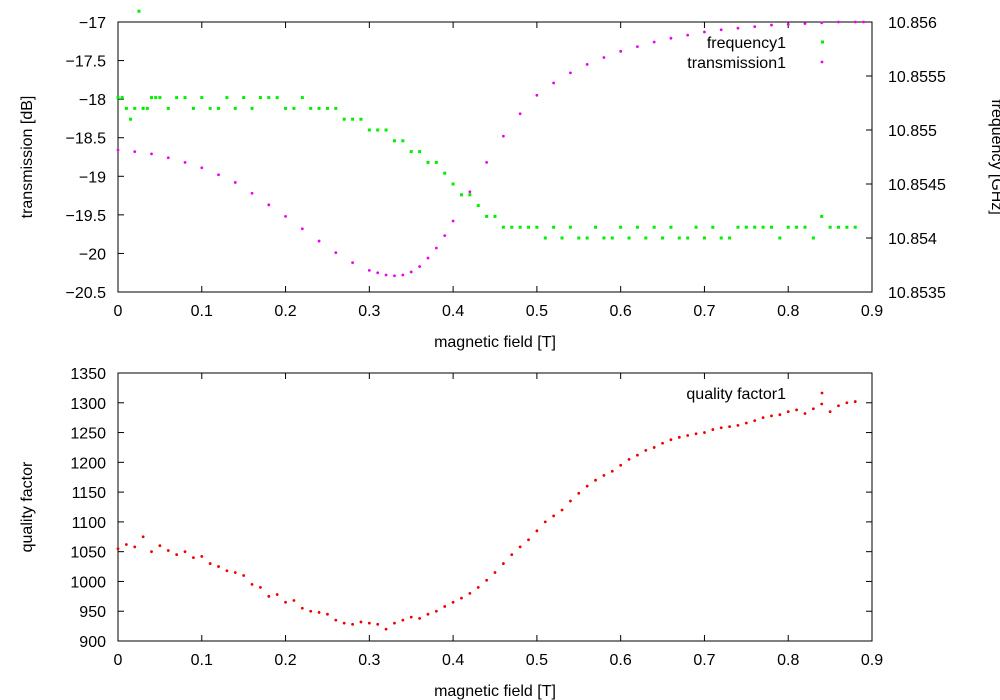 This screenshot has height=700, width=1000. Describe the element at coordinates (285, 660) in the screenshot. I see `x-tick-label: 0.2` at that location.